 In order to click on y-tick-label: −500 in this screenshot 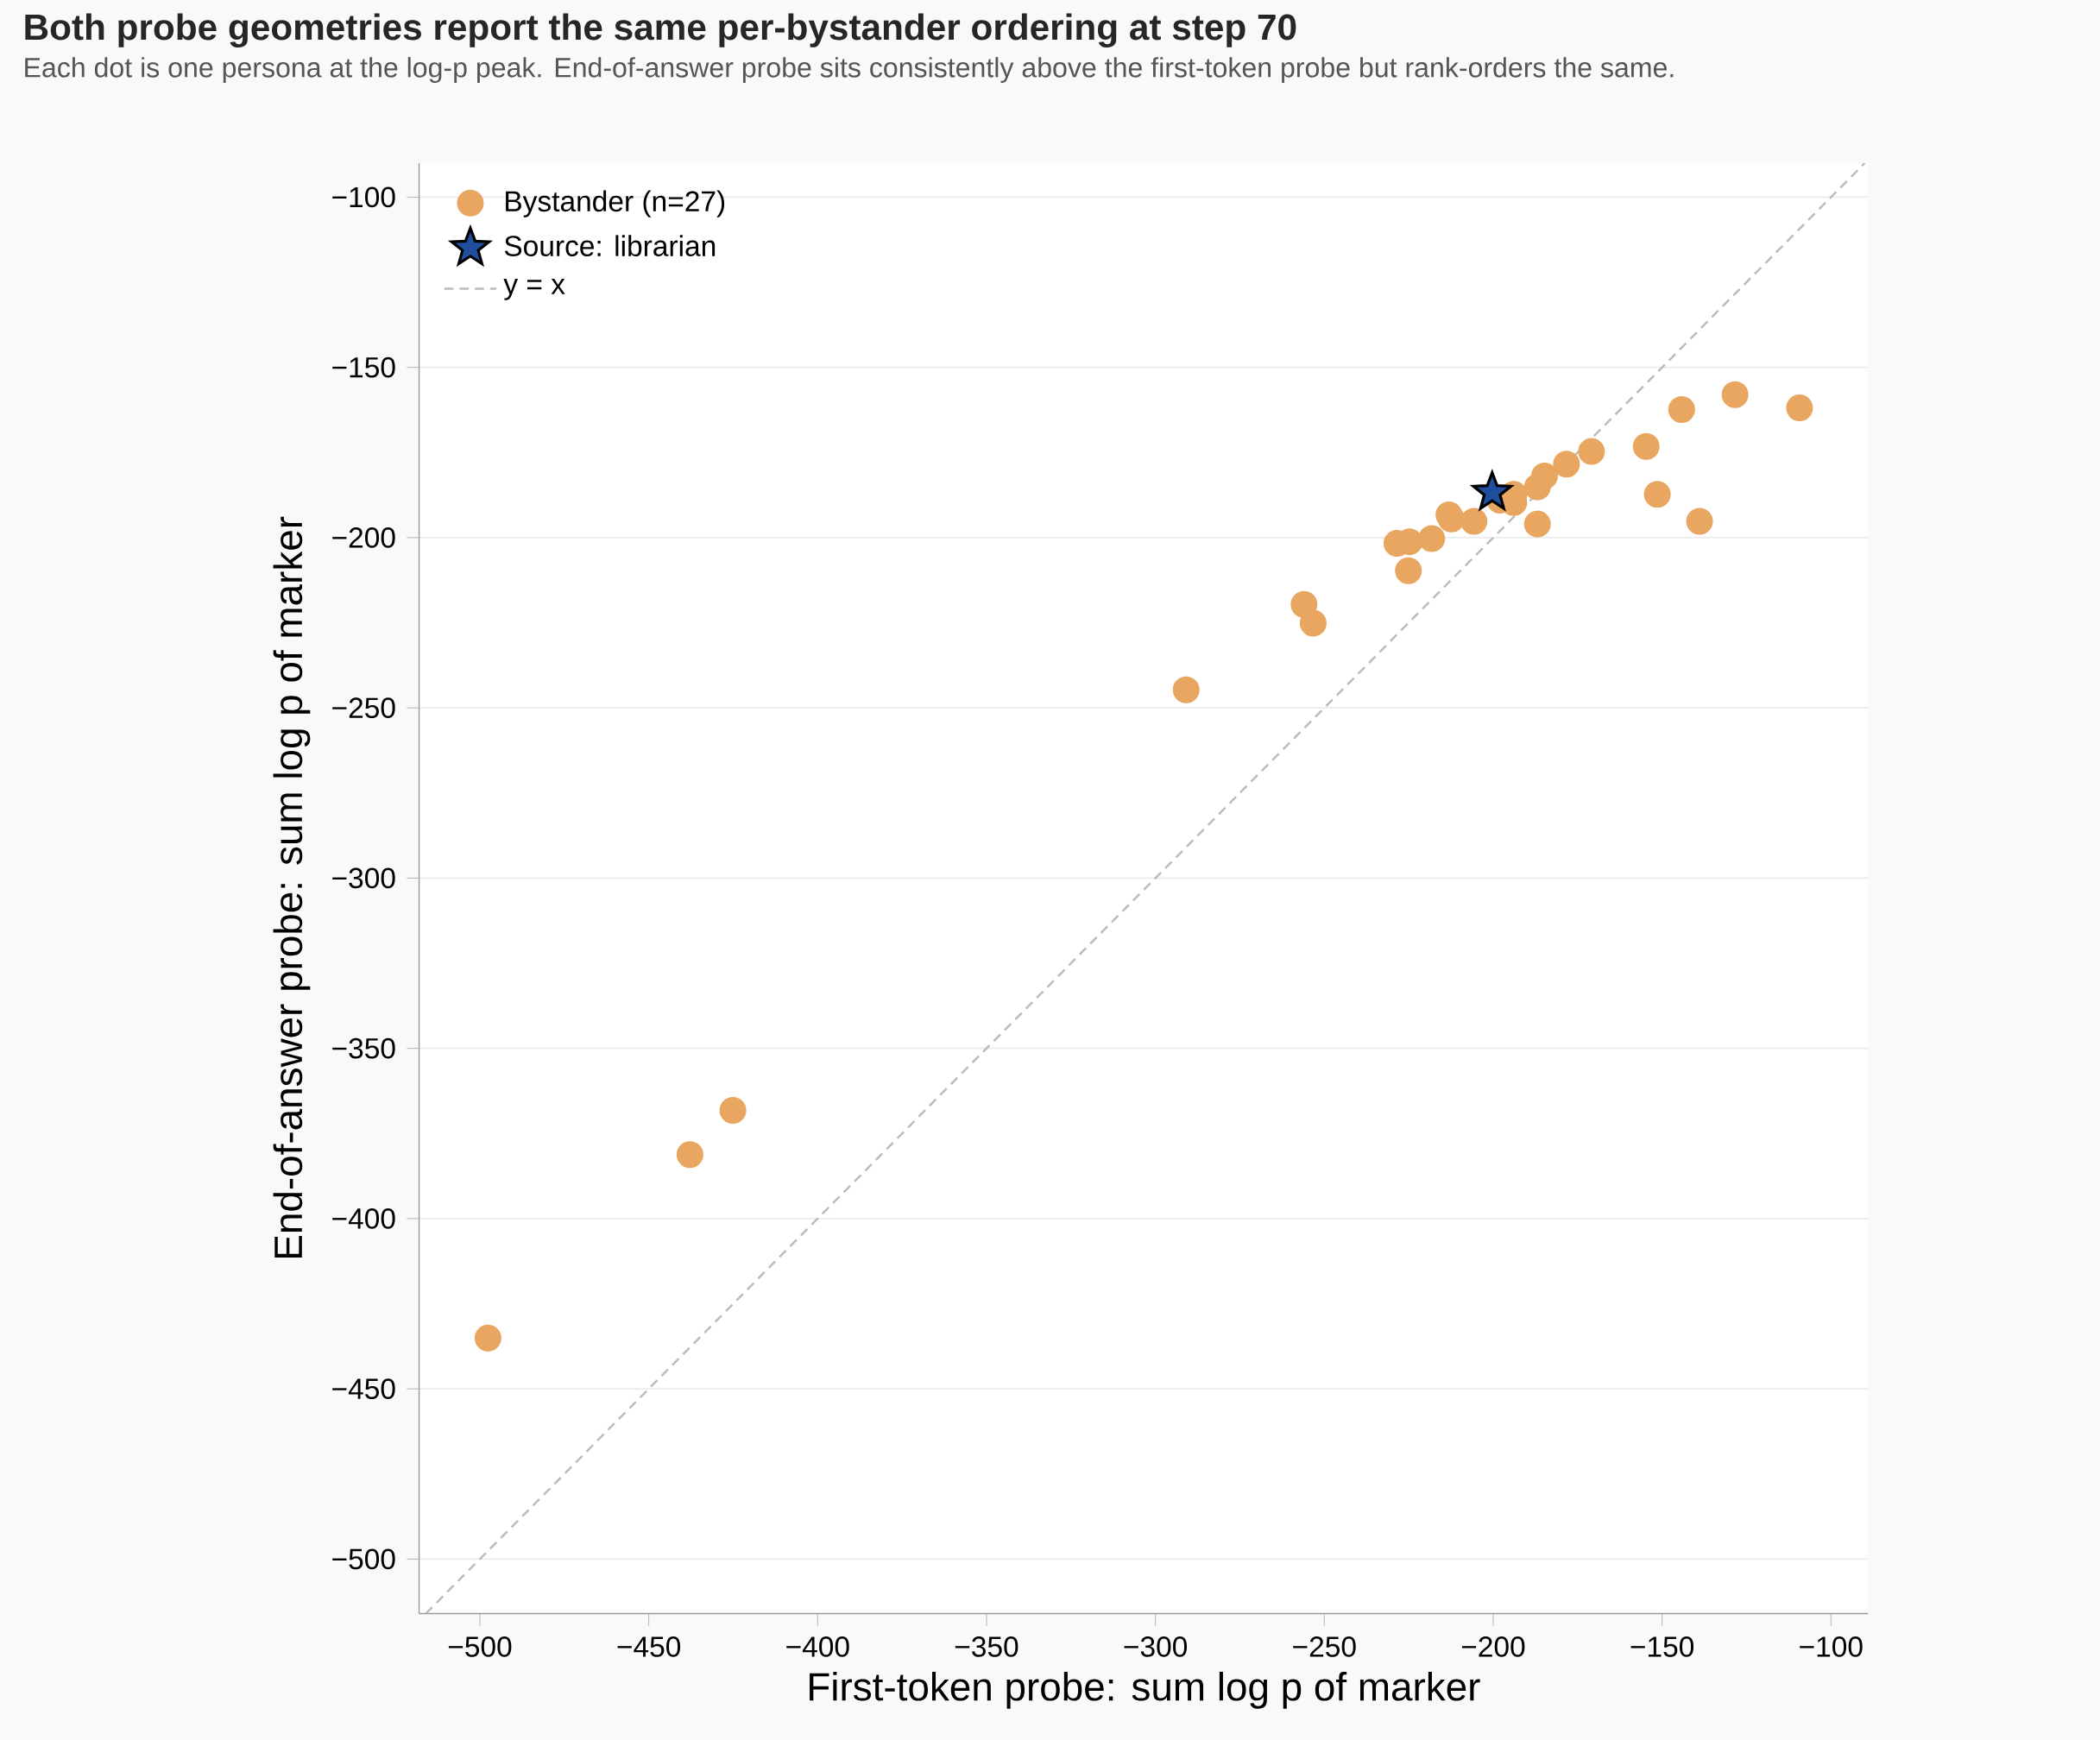, I will do `click(363, 1559)`.